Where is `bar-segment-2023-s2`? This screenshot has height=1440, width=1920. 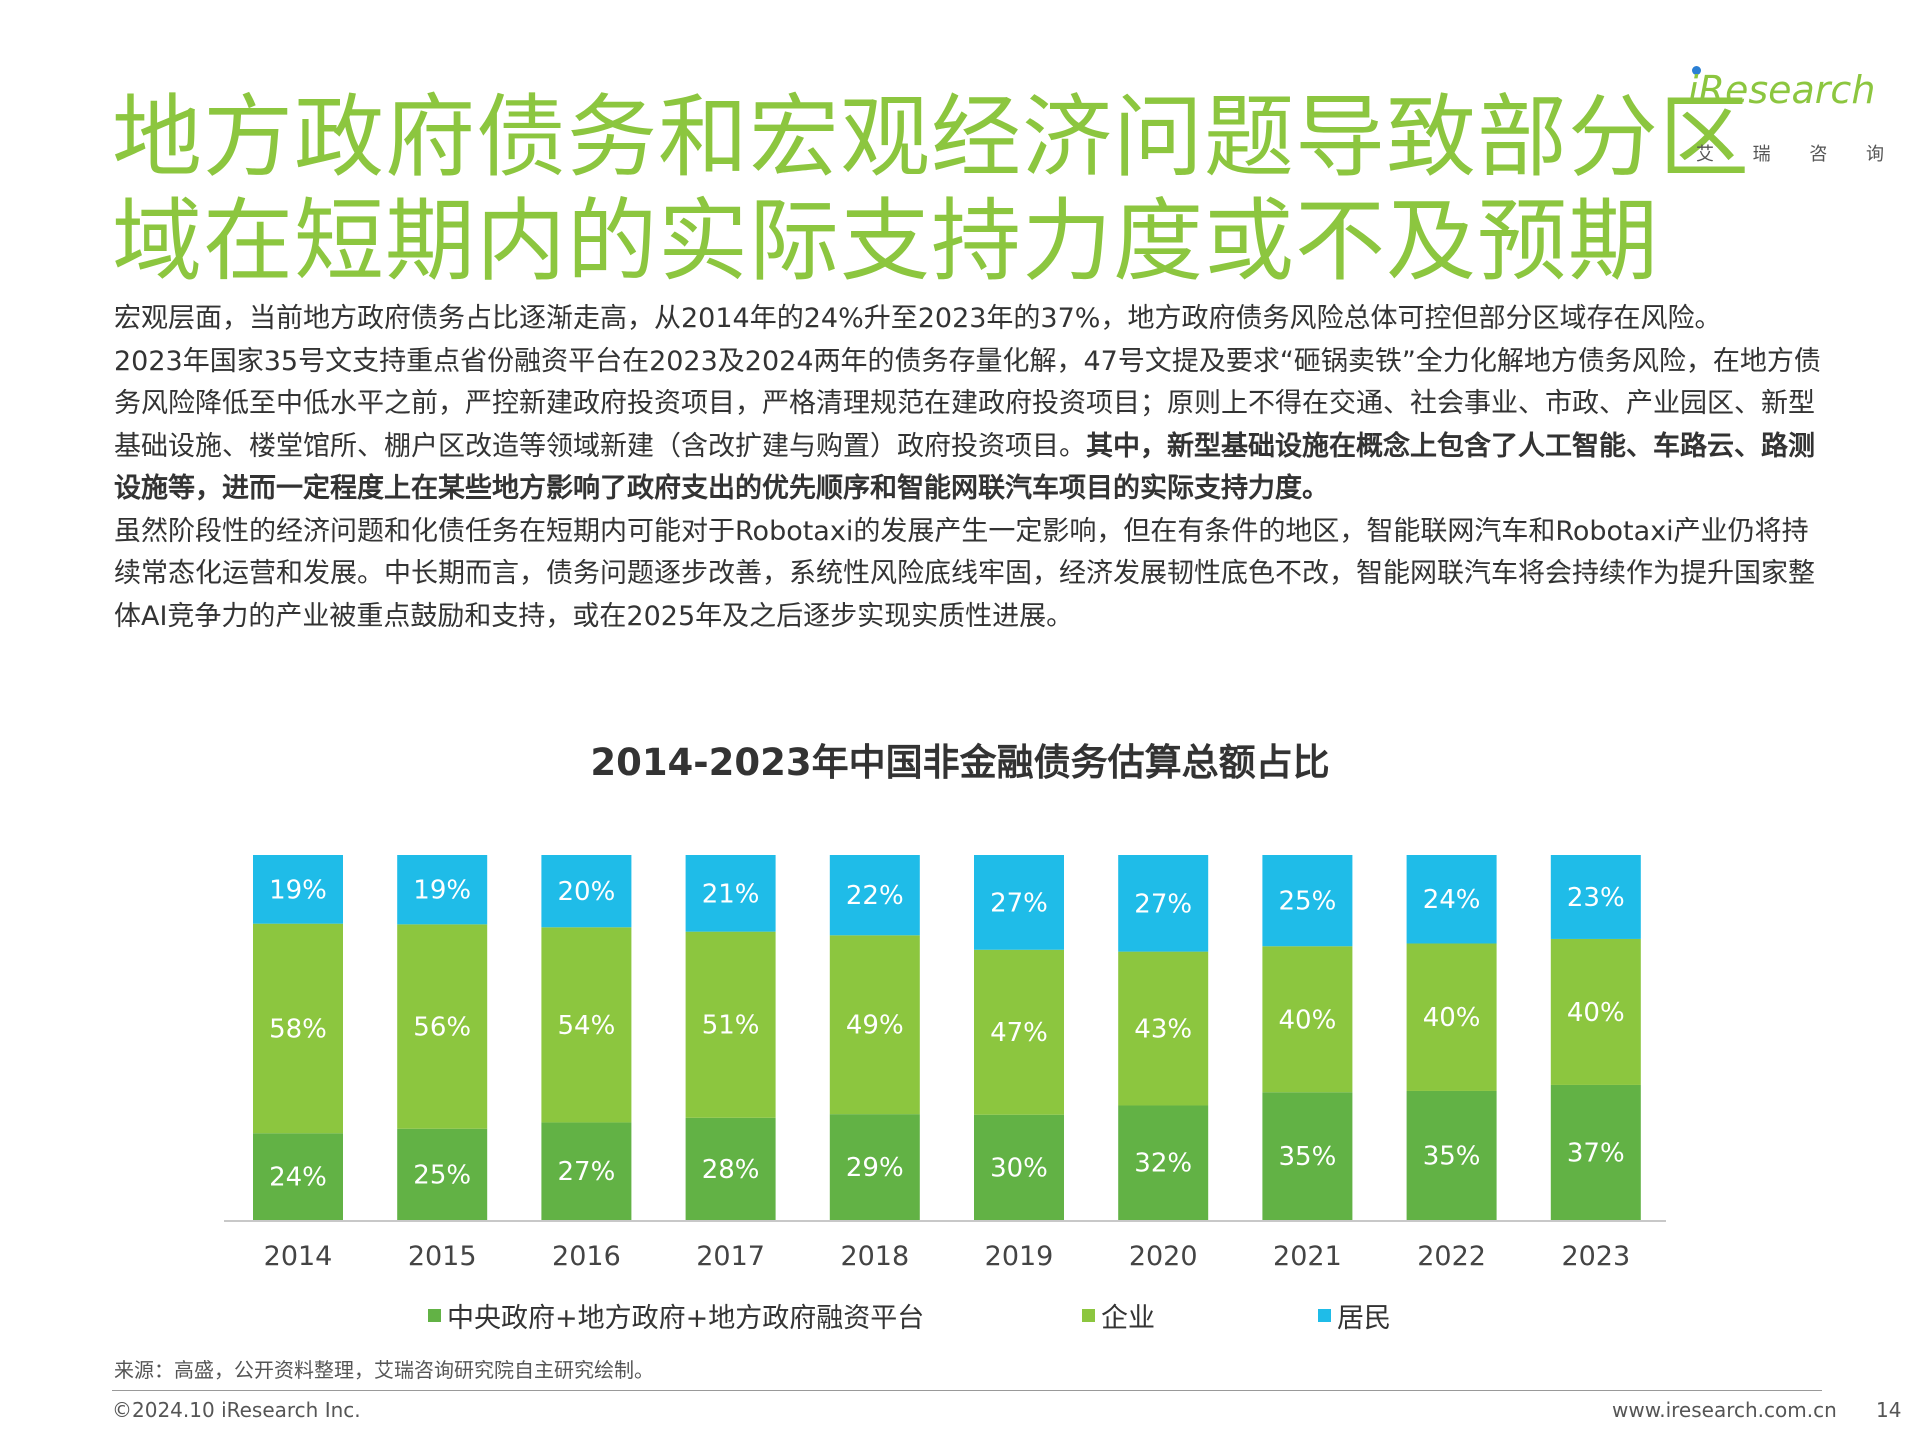 bar-segment-2023-s2 is located at coordinates (1595, 897).